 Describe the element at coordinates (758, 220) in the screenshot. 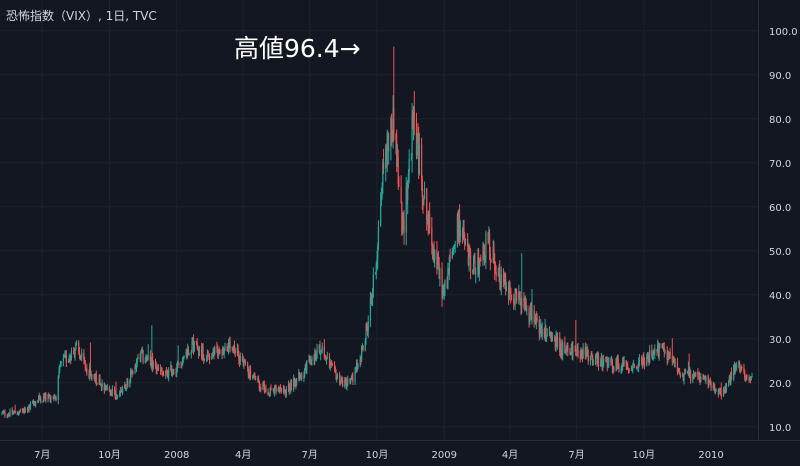

I see `price-axis-divider` at that location.